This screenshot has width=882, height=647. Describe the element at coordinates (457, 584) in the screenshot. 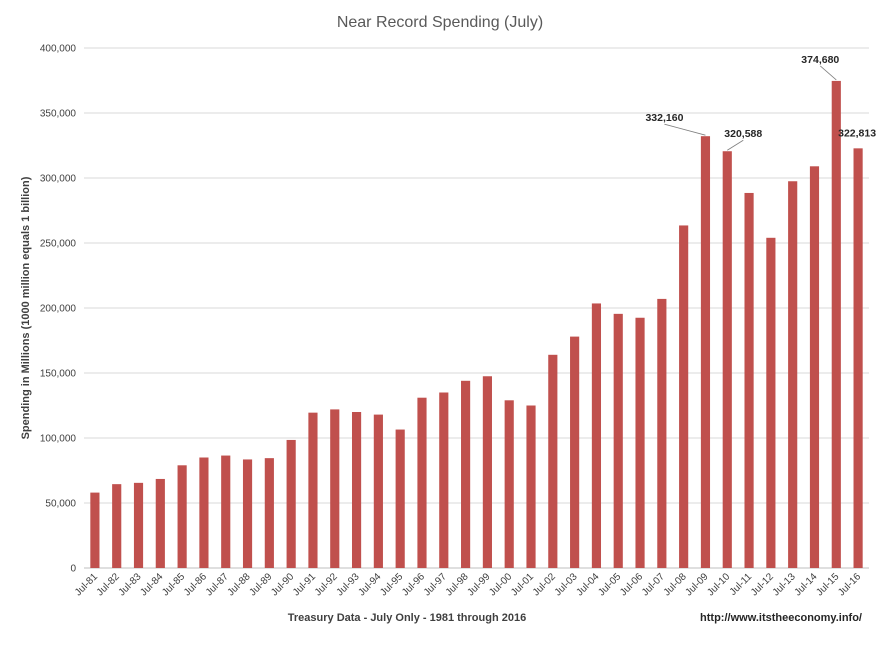

I see `x-tick-label: Jul-98` at that location.